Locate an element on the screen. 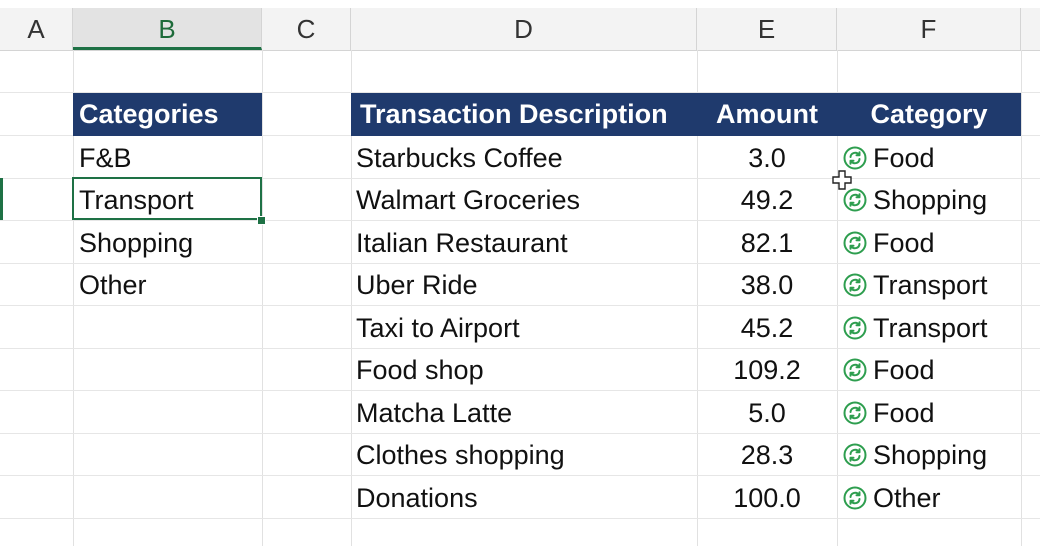 The image size is (1040, 546). column-header-bar: A B C D E F is located at coordinates (520, 29).